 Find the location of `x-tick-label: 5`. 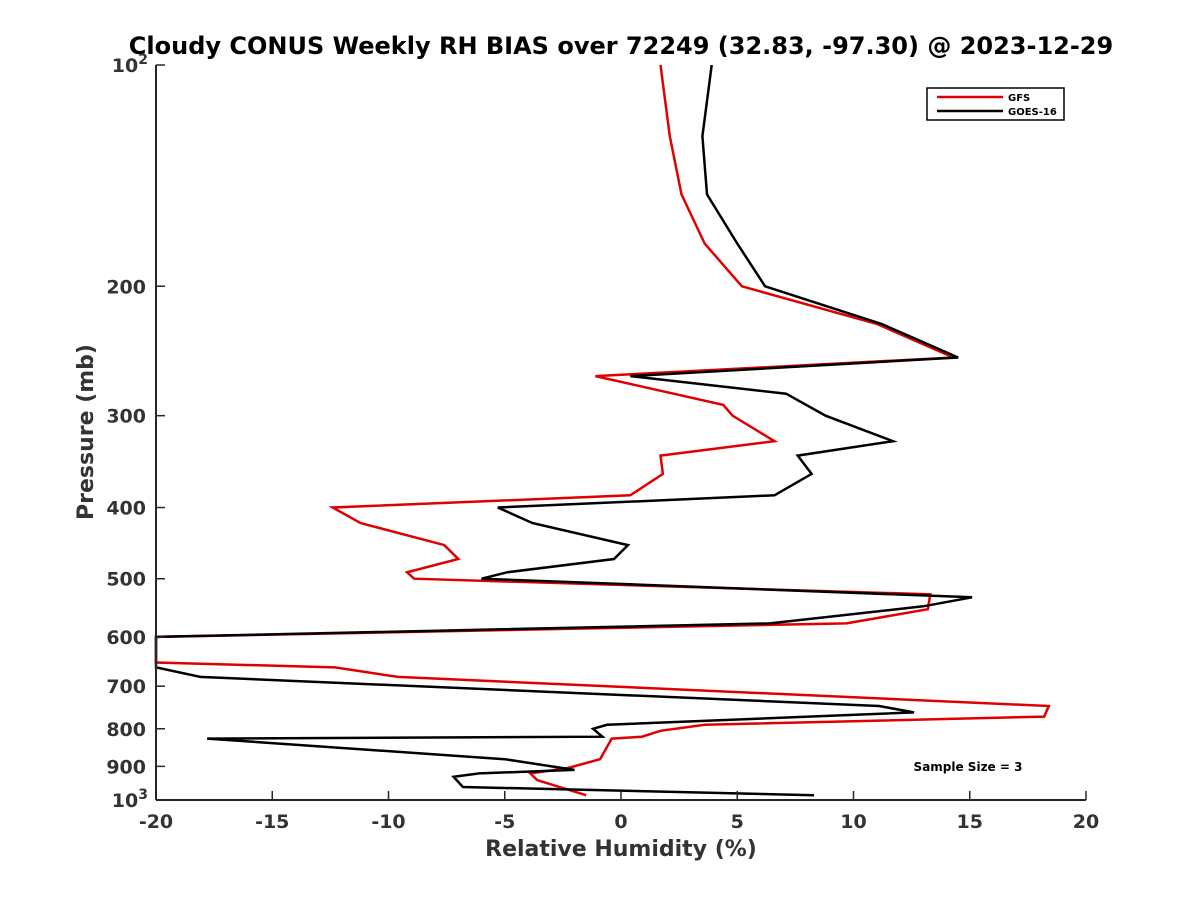

x-tick-label: 5 is located at coordinates (737, 822).